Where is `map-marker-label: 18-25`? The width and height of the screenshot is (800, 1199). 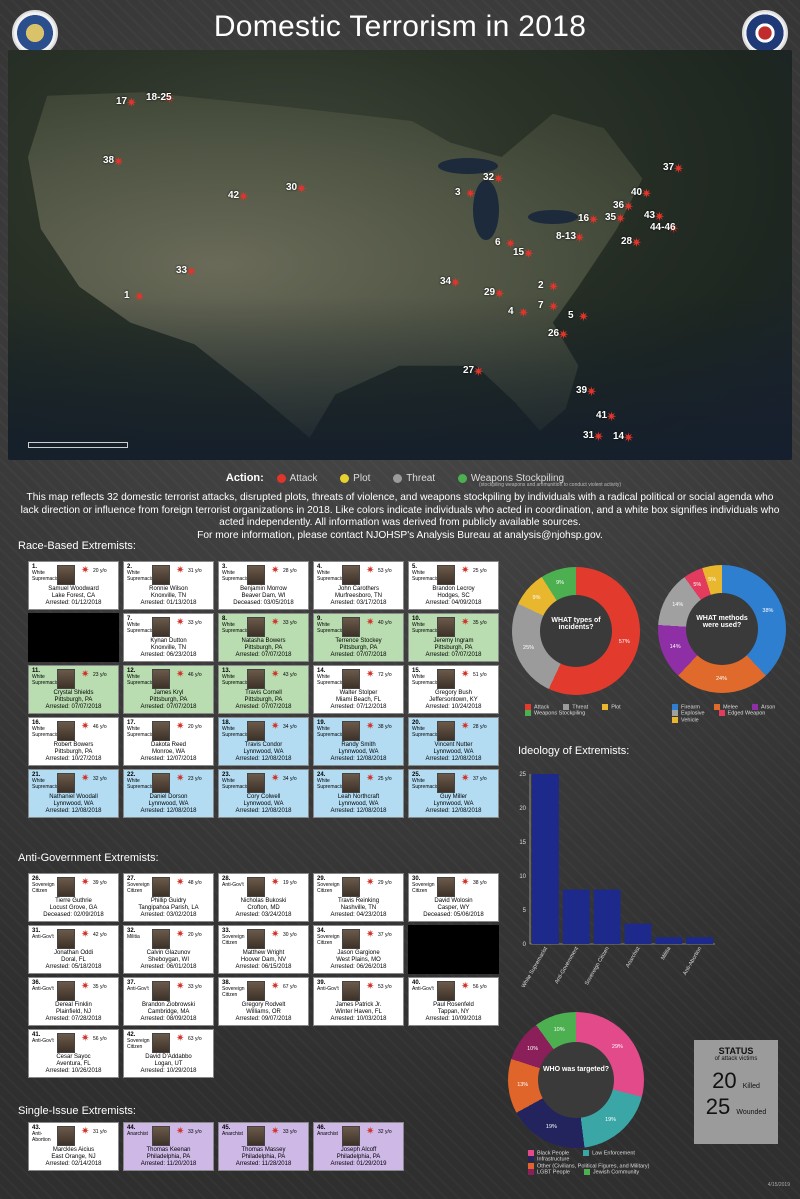
map-marker-label: 18-25 is located at coordinates (159, 97).